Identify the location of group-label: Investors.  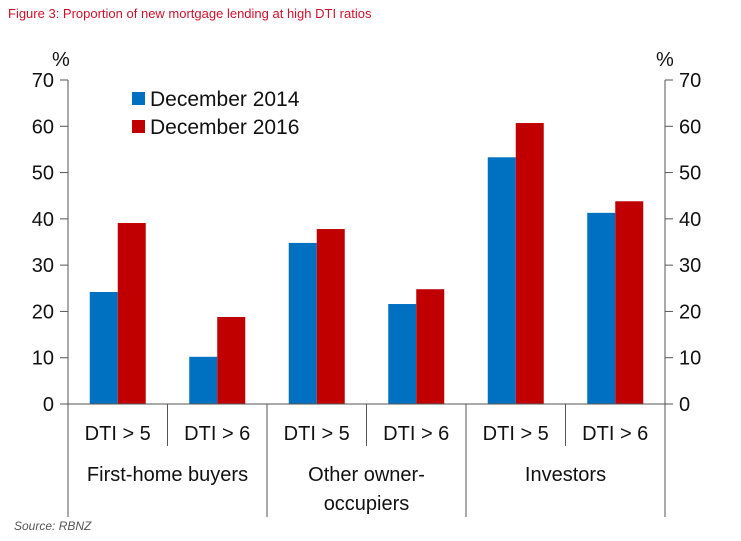
(565, 475).